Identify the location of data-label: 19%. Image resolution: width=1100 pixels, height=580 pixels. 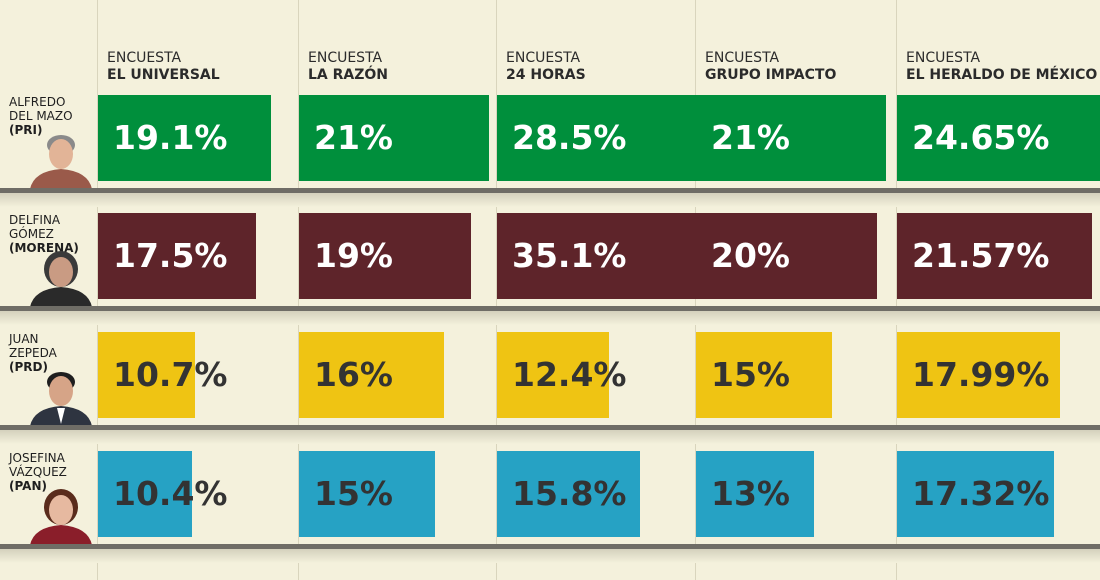
(353, 255).